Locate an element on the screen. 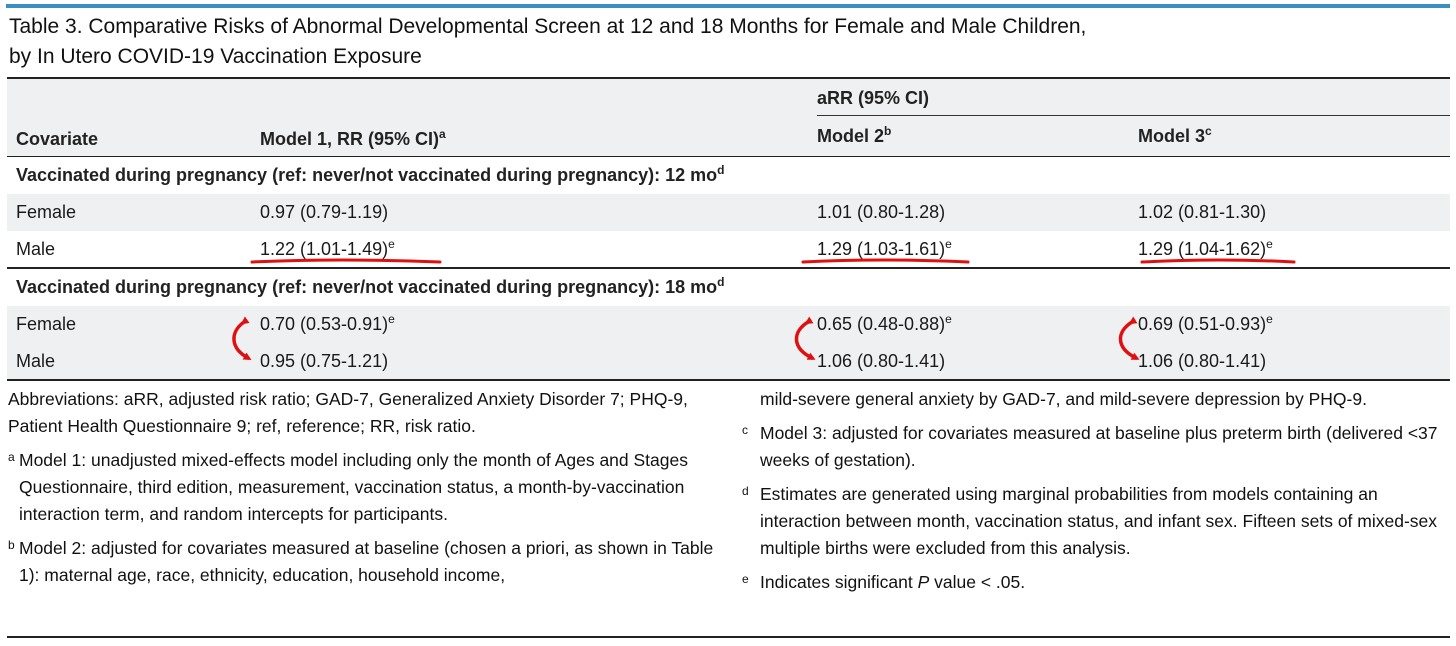  footnote-e-pre: Indicates significant is located at coordinates (839, 582).